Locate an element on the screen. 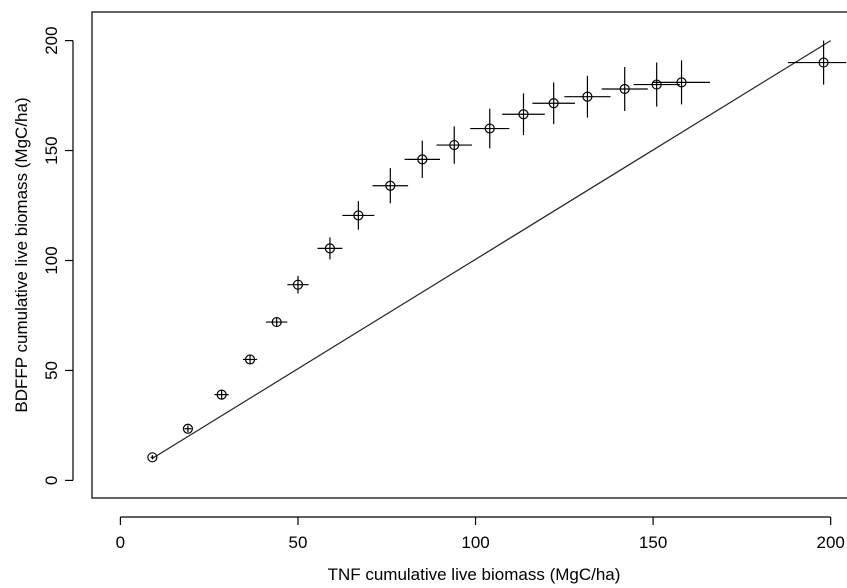 The width and height of the screenshot is (847, 588). y-tick-label: 0 is located at coordinates (51, 480).